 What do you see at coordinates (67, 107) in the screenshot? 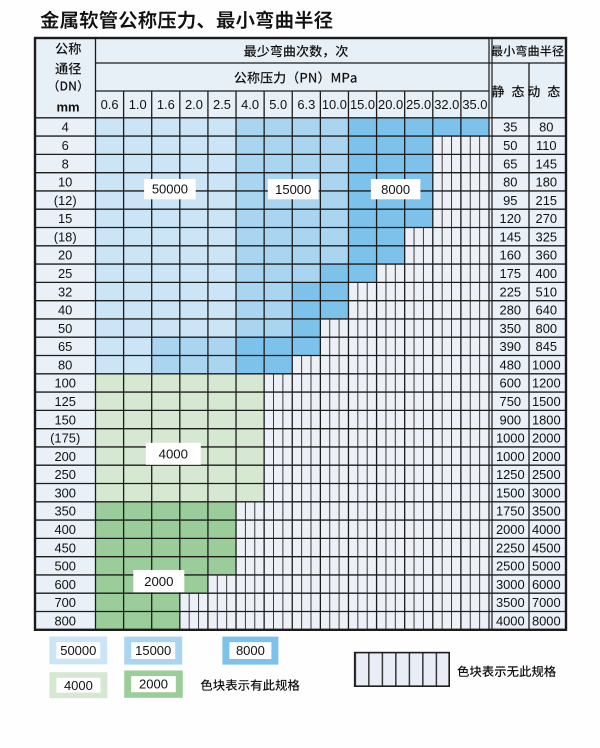
I see `svg-text: mm` at bounding box center [67, 107].